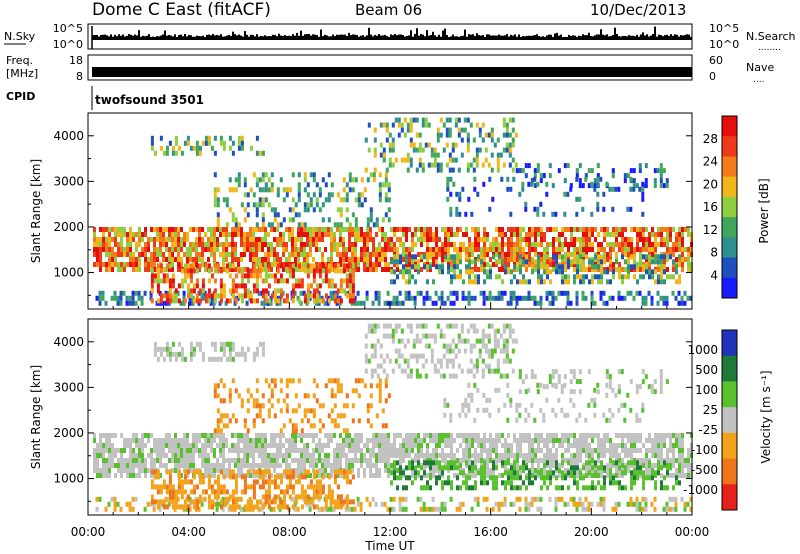 This screenshot has height=554, width=800. What do you see at coordinates (76, 60) in the screenshot?
I see `freq-tick-top: 18` at bounding box center [76, 60].